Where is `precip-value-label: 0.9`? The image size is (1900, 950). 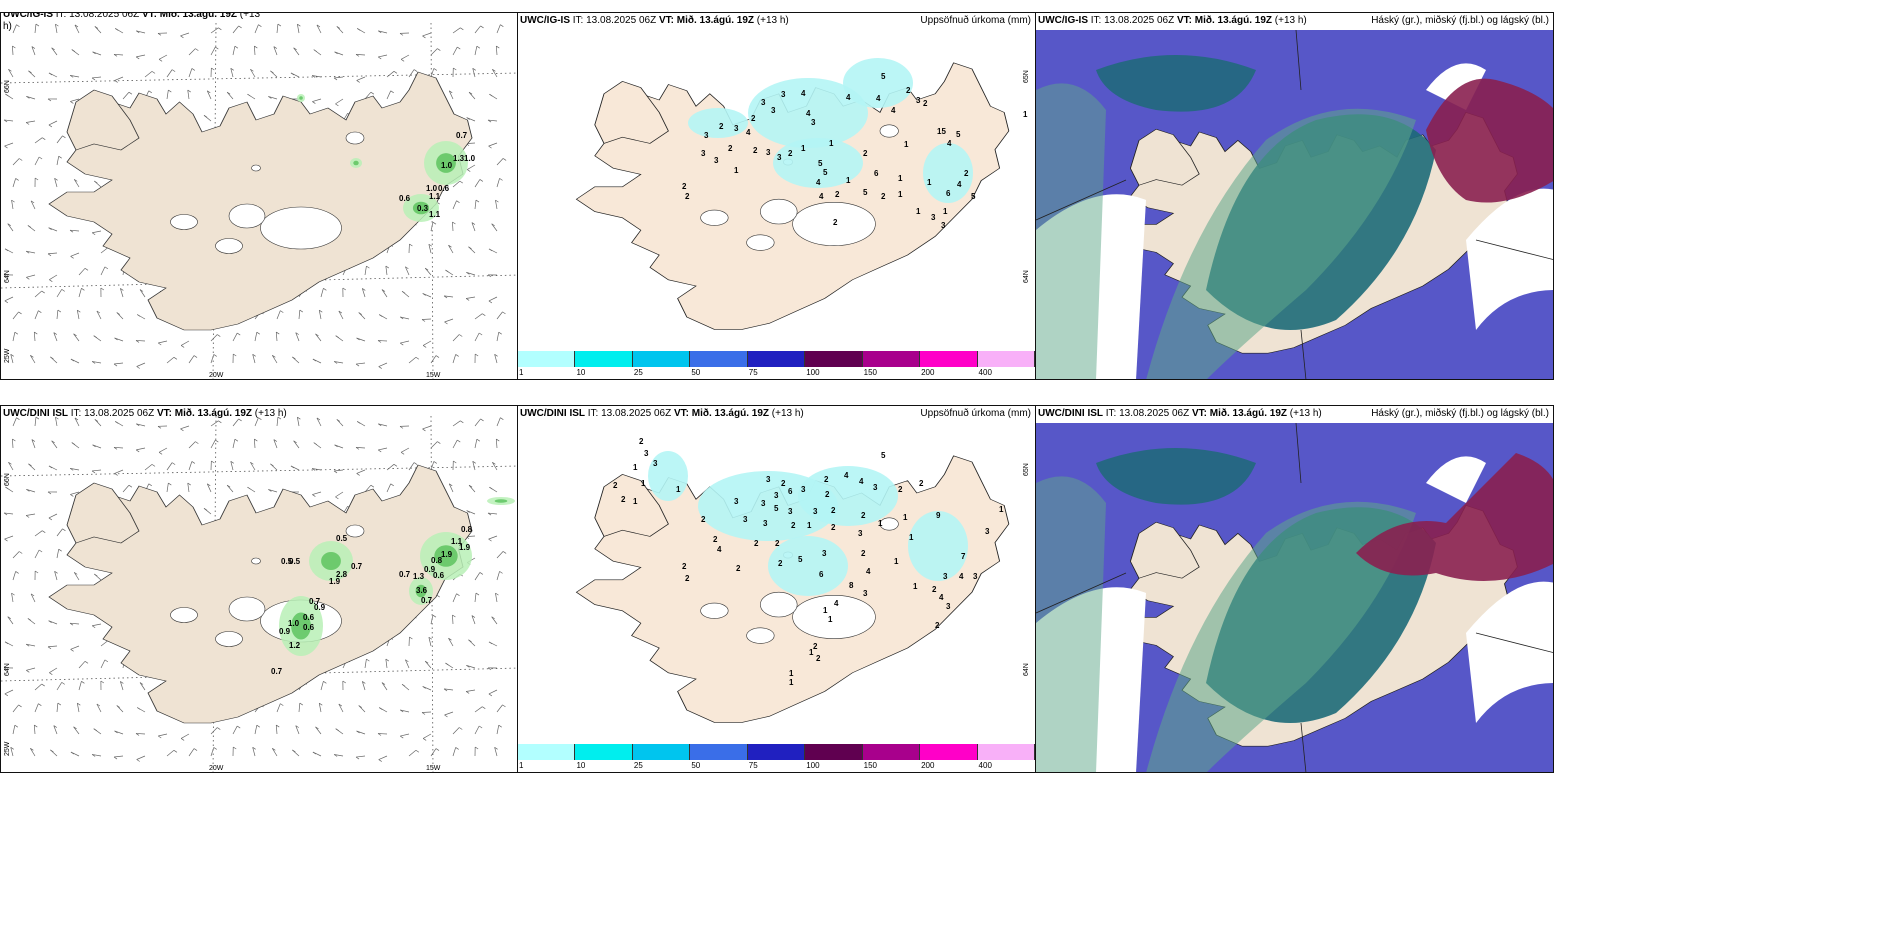
precip-value-label: 0.9 is located at coordinates (285, 631).